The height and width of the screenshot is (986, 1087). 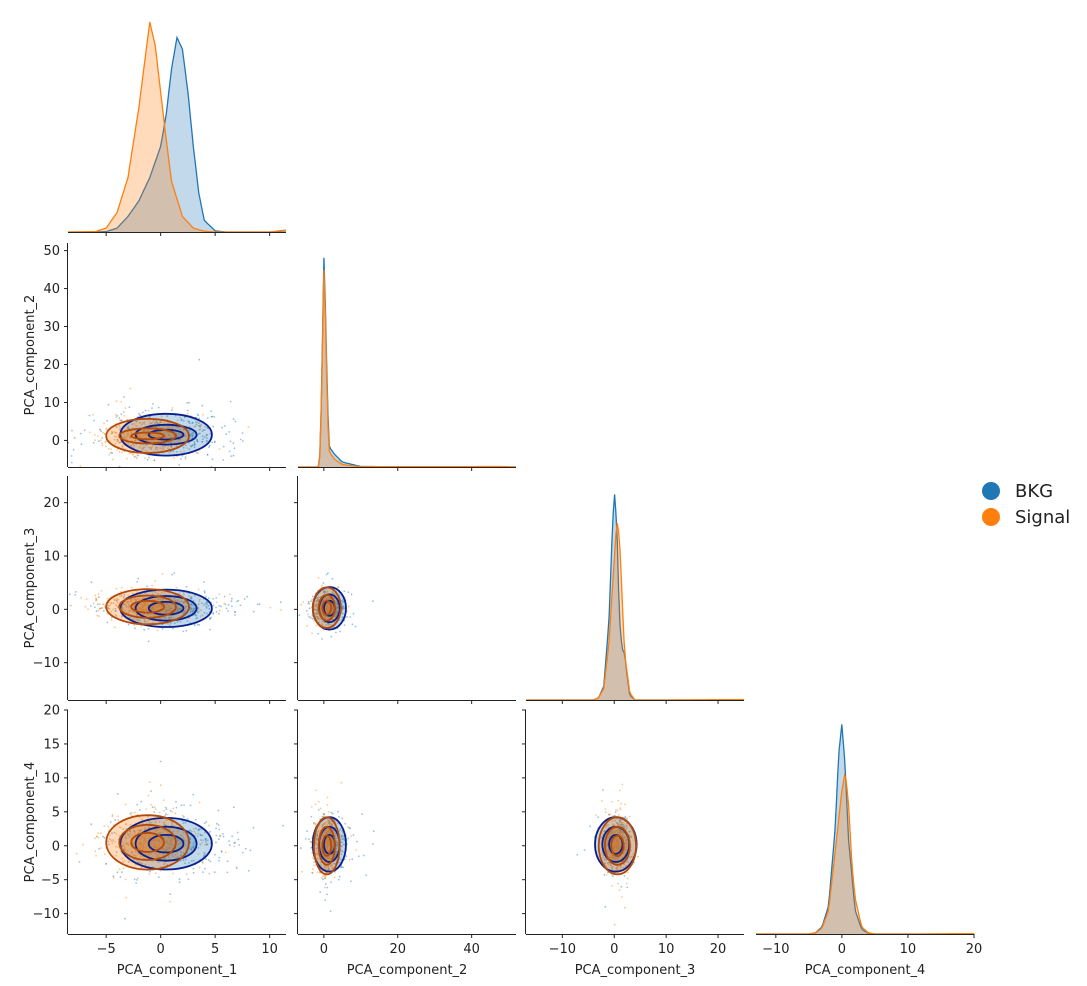 What do you see at coordinates (614, 949) in the screenshot?
I see `x-tick-label: 0` at bounding box center [614, 949].